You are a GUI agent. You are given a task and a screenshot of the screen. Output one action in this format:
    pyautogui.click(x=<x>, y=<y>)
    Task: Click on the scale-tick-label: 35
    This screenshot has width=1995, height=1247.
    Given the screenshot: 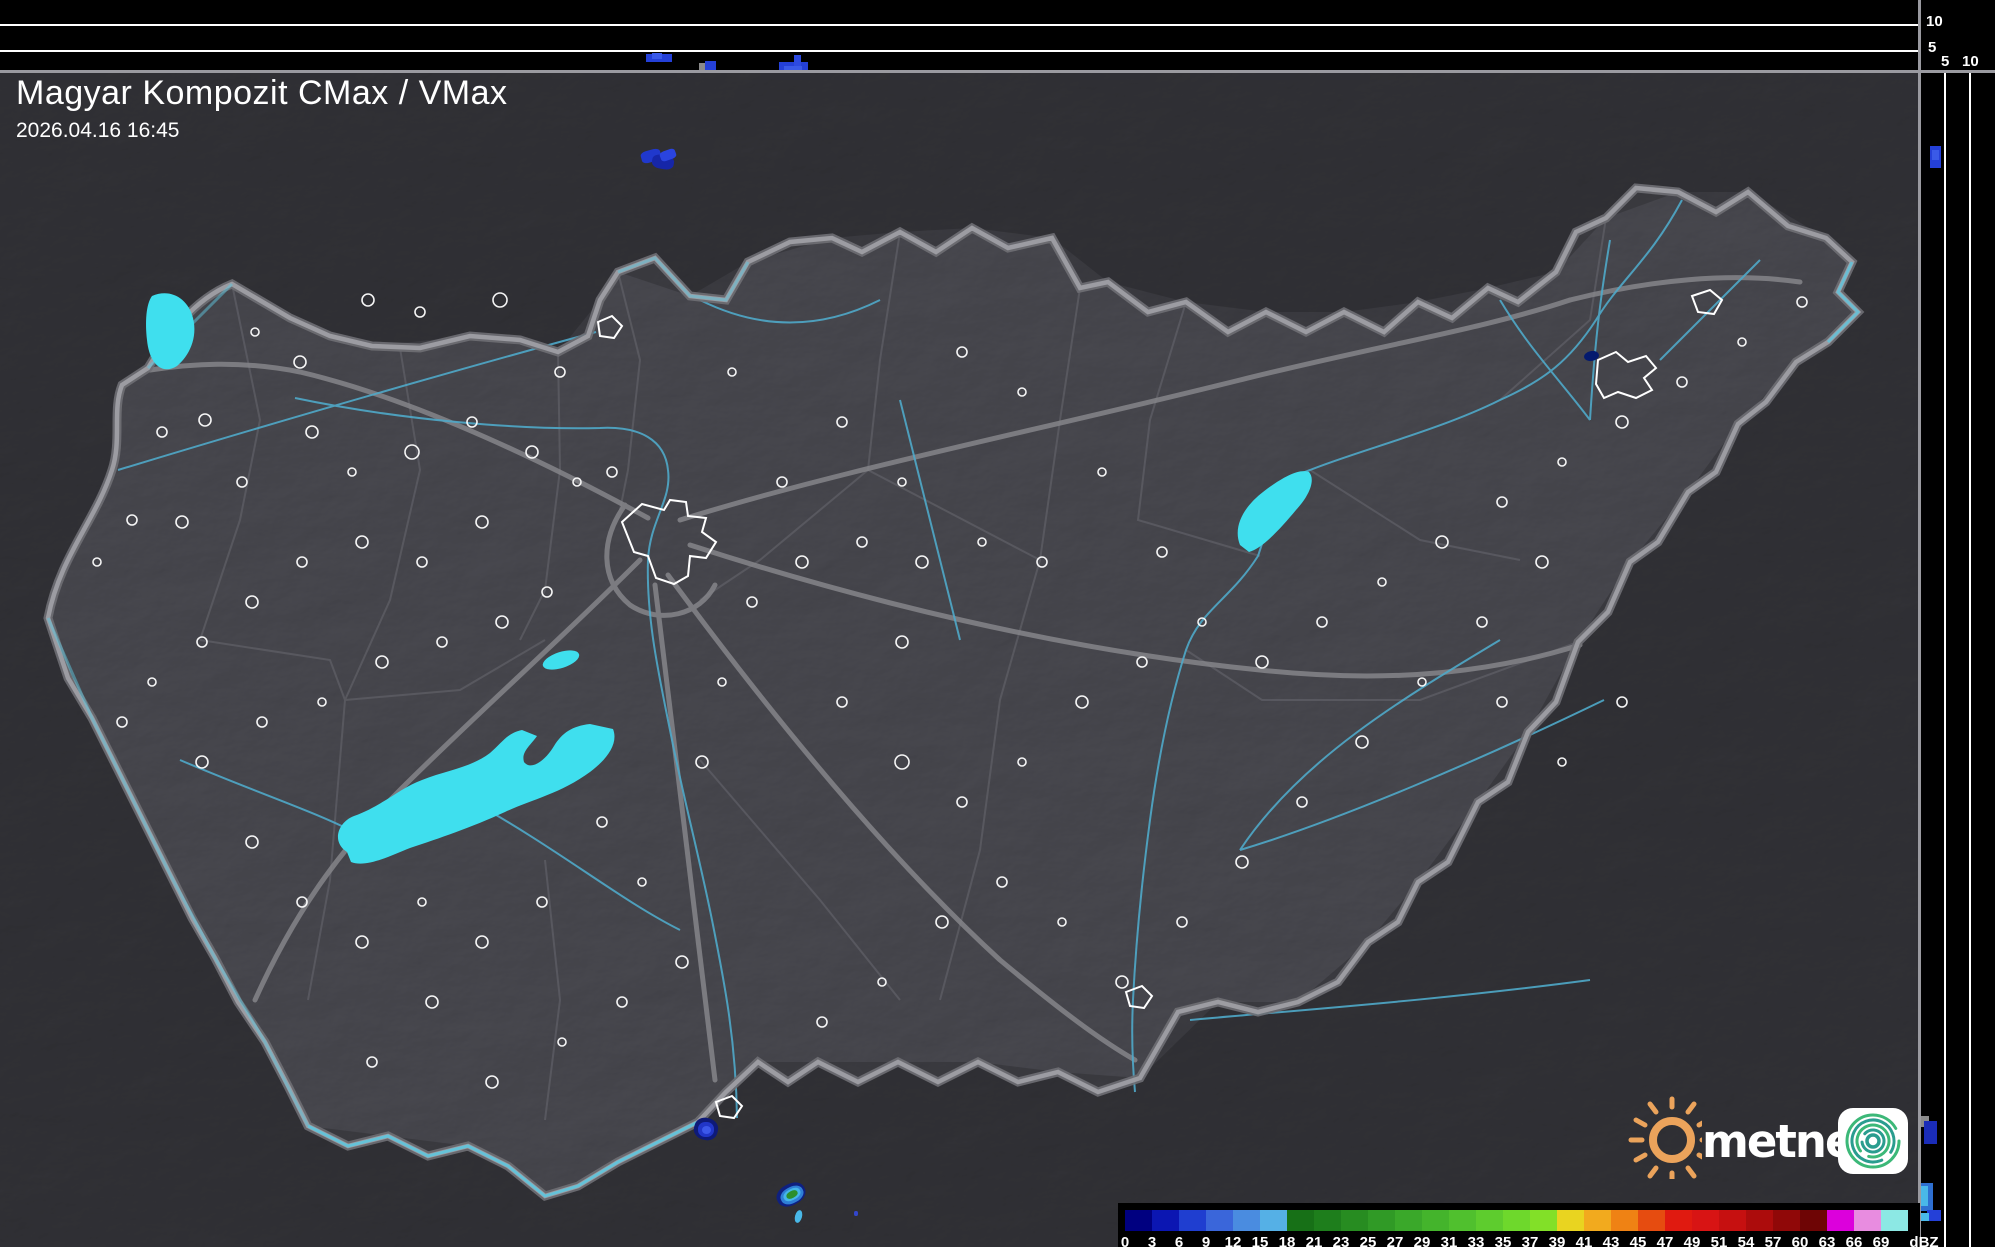 What is the action you would take?
    pyautogui.click(x=1503, y=1240)
    